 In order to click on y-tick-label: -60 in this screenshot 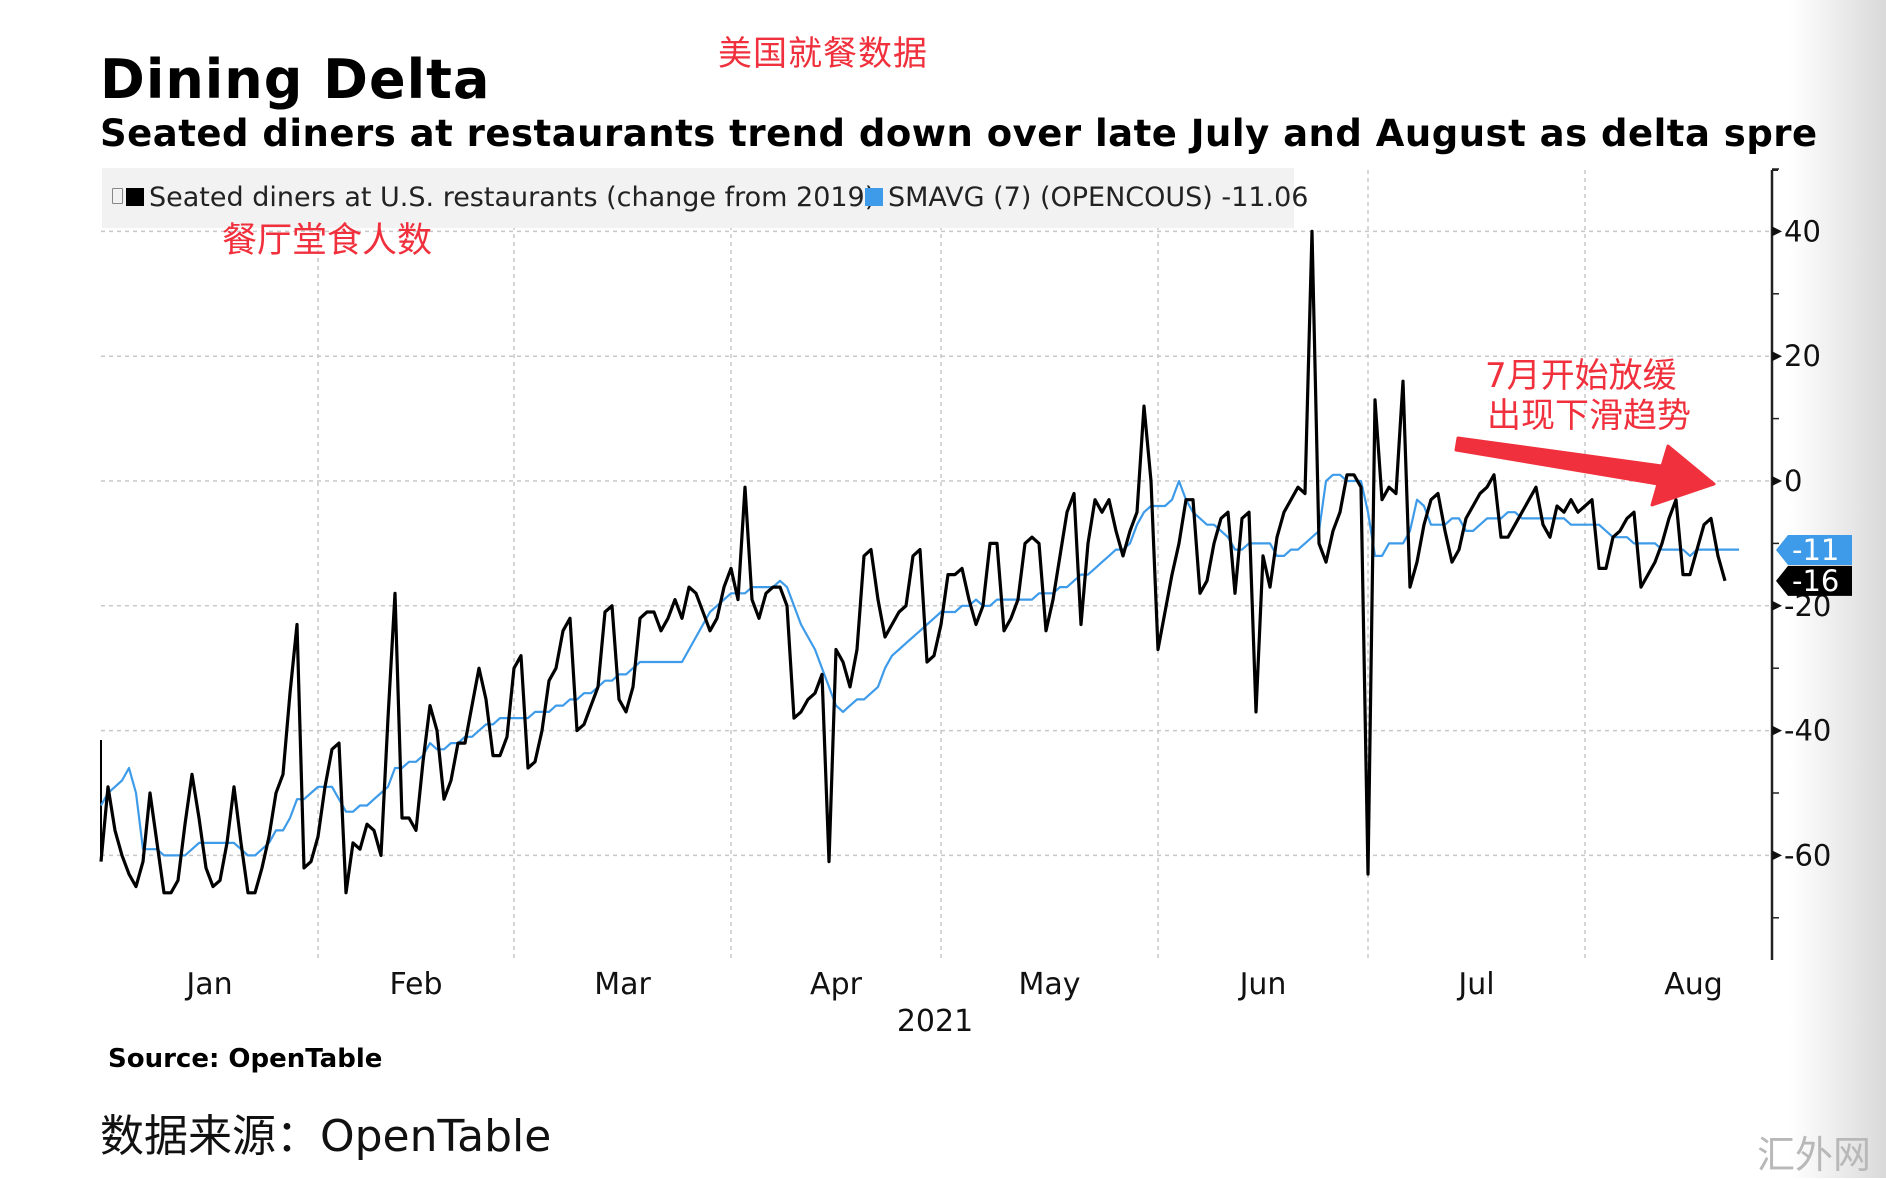, I will do `click(1807, 855)`.